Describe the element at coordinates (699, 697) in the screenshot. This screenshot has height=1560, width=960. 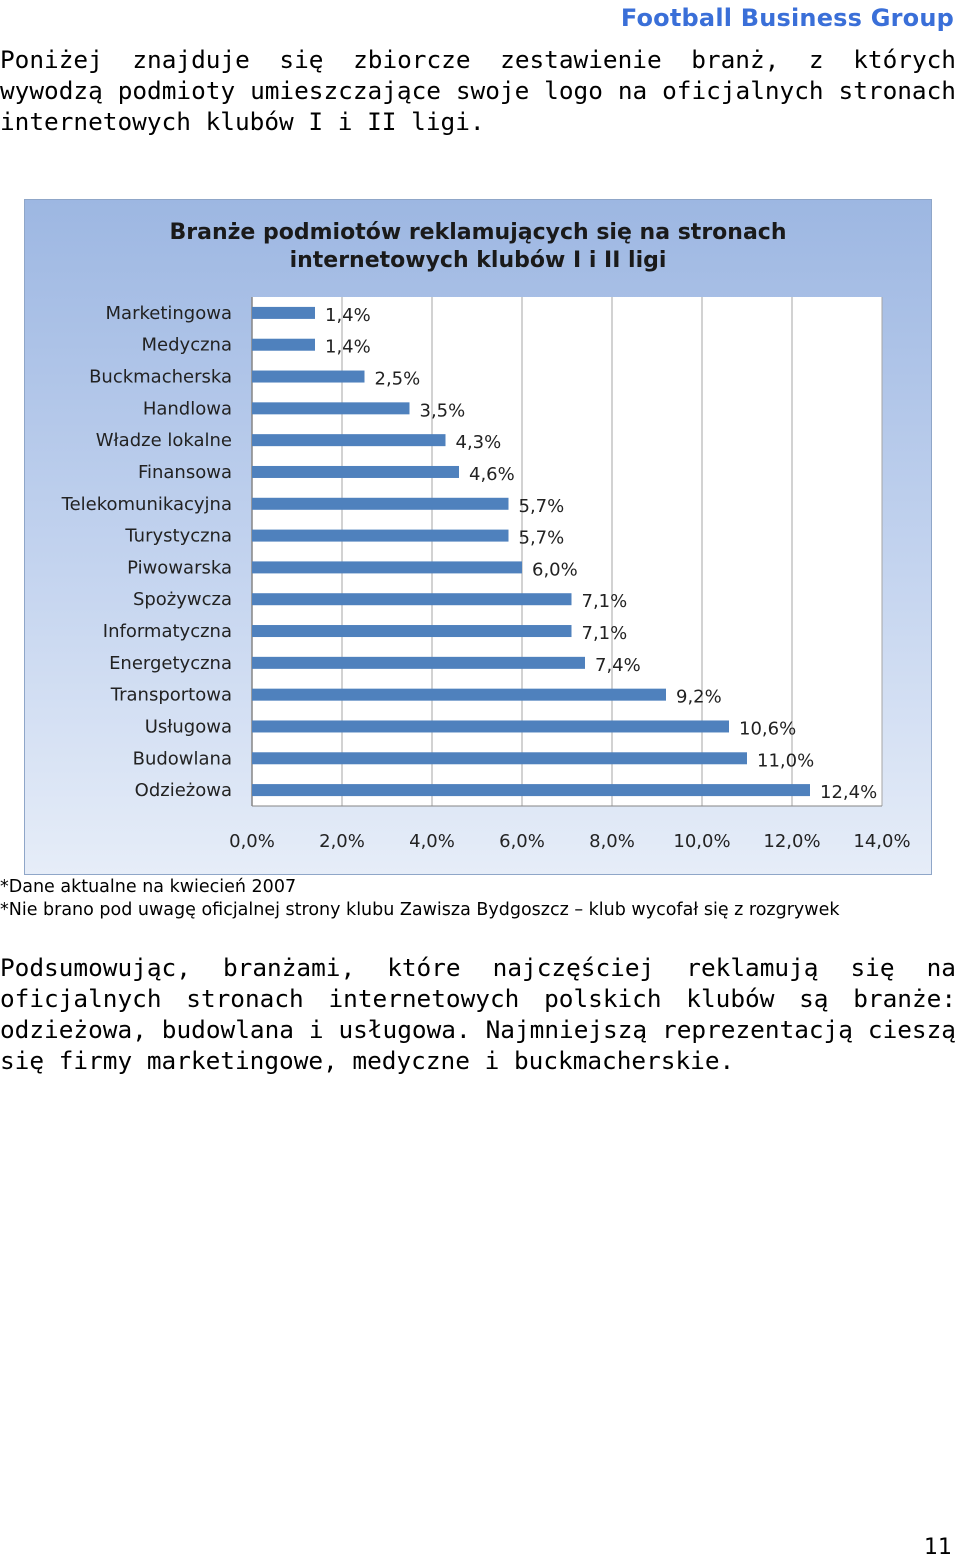
I see `data-label: 9,2%` at that location.